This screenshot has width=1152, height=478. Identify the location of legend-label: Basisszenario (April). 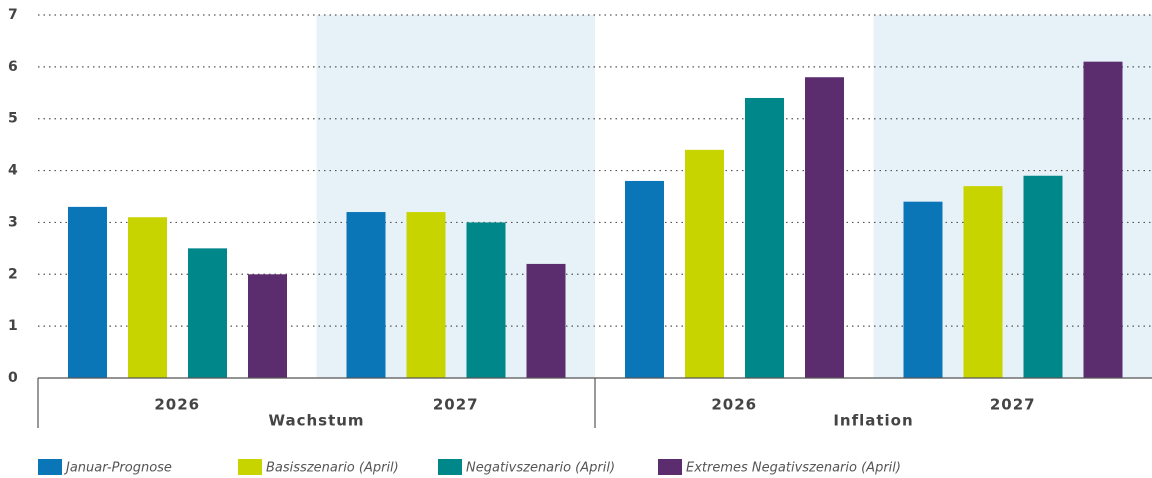
(332, 468).